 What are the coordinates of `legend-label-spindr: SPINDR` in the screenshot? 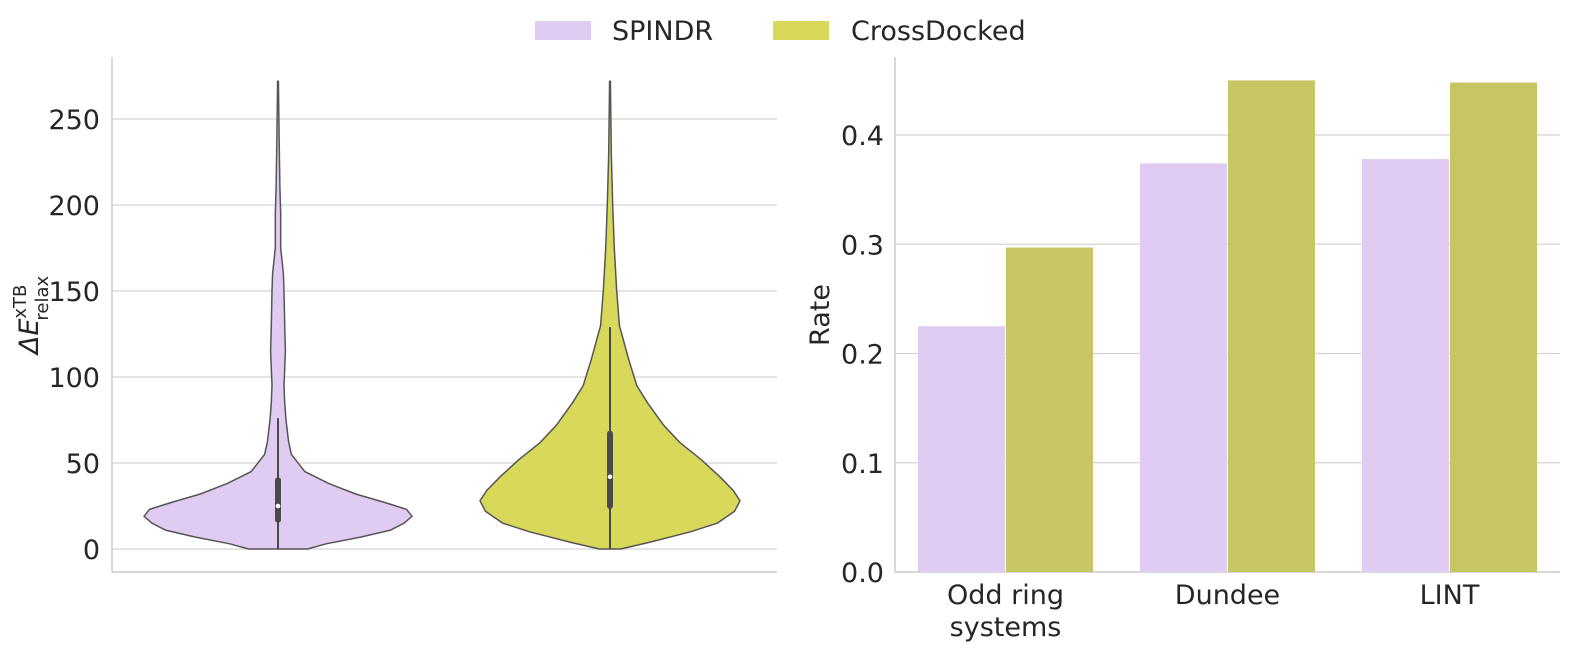 It's located at (662, 31).